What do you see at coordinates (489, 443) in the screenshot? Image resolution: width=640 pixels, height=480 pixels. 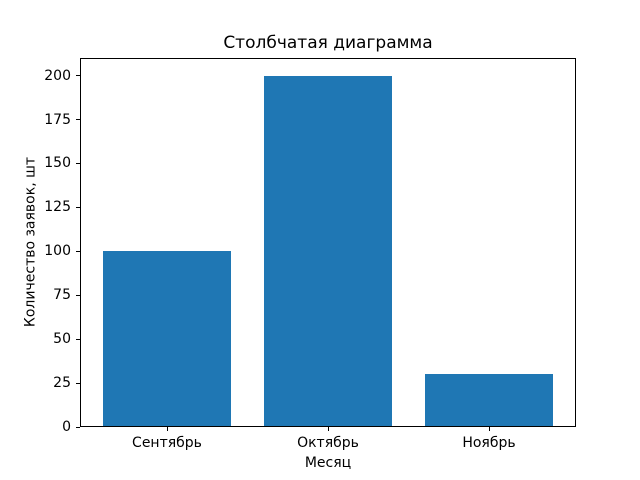 I see `x-tick-label: Ноябрь` at bounding box center [489, 443].